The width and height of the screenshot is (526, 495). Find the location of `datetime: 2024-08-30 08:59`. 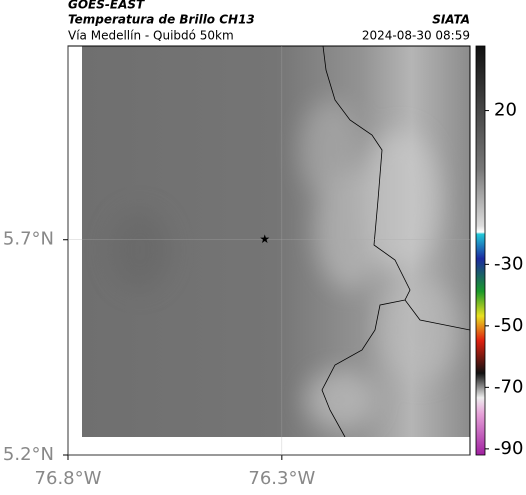

datetime: 2024-08-30 08:59 is located at coordinates (416, 36).